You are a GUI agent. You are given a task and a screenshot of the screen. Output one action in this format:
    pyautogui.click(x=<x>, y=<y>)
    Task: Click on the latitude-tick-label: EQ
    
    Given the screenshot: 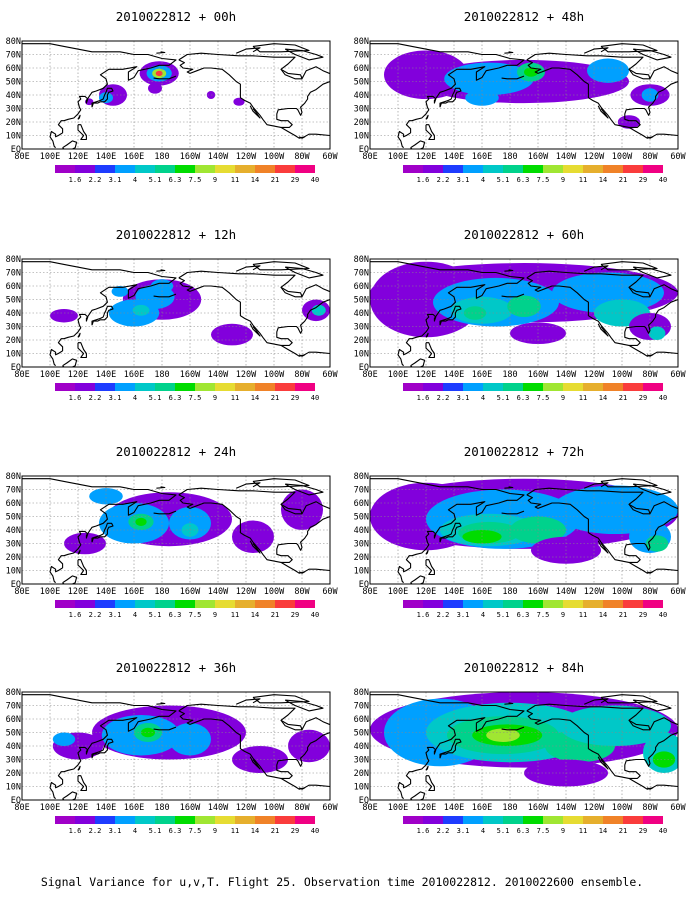 What is the action you would take?
    pyautogui.click(x=16, y=585)
    